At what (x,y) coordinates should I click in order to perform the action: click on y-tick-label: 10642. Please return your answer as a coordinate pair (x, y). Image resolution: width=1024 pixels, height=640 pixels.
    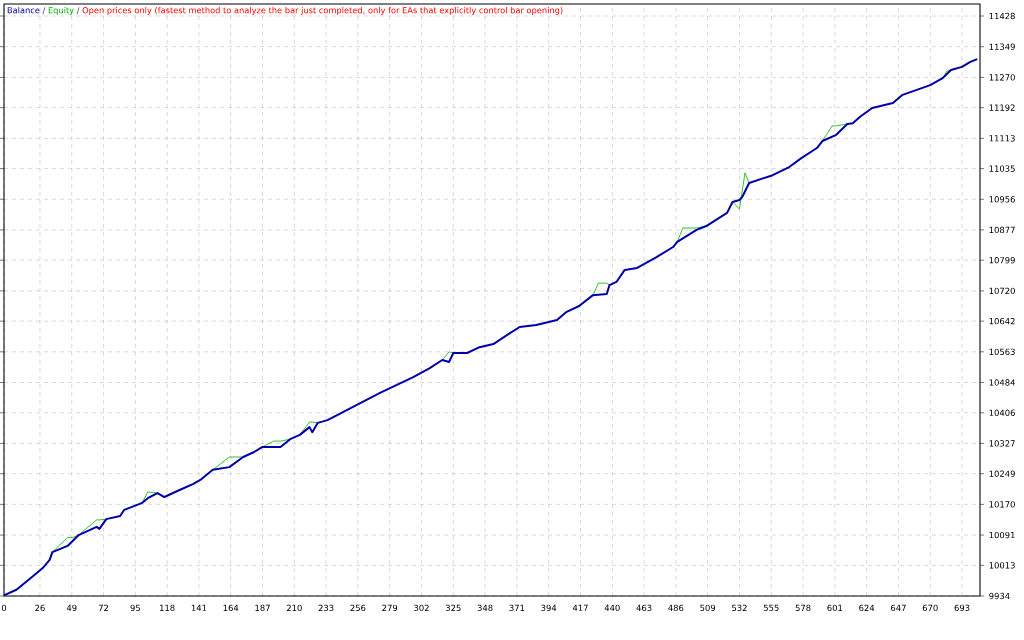
    Looking at the image, I should click on (1002, 321).